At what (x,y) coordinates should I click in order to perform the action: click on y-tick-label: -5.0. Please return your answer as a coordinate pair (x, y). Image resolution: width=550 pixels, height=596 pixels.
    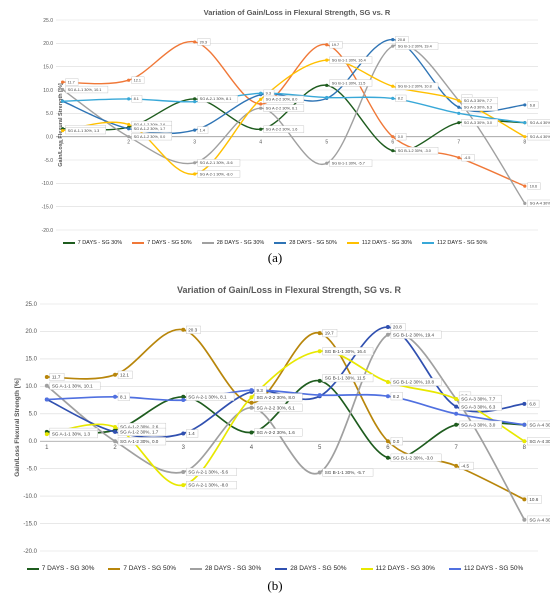
    Looking at the image, I should click on (48, 161).